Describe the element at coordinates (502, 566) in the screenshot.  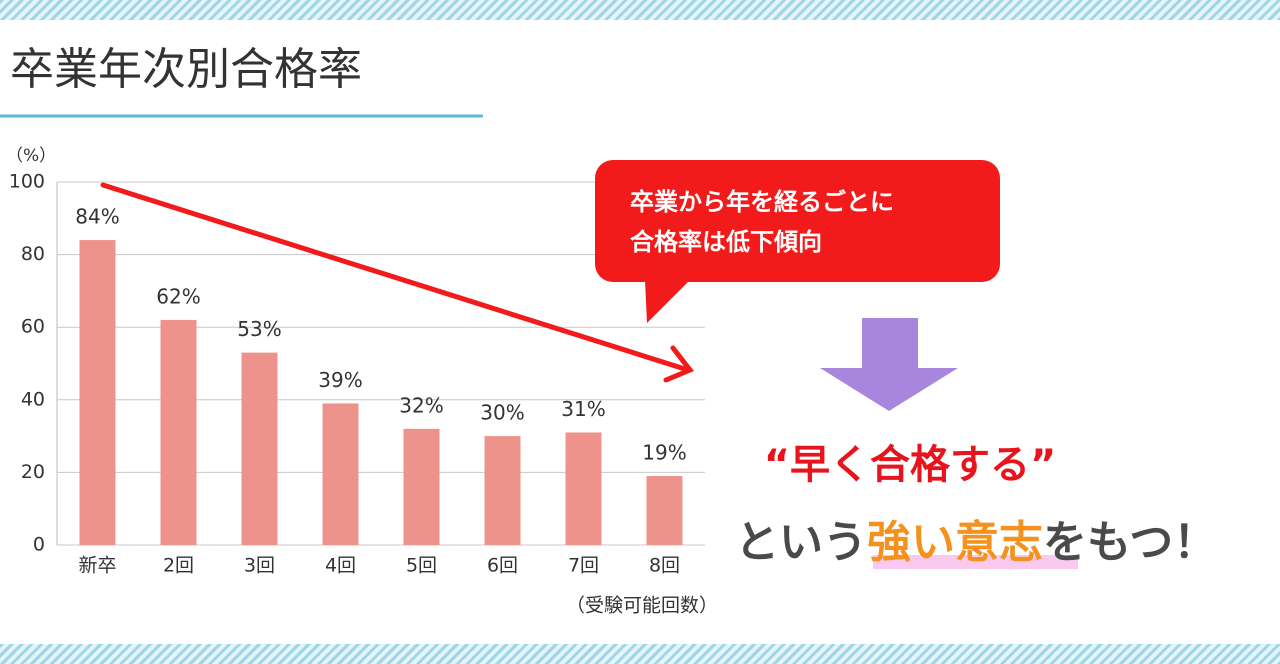
I see `x-tick-label: 6回` at that location.